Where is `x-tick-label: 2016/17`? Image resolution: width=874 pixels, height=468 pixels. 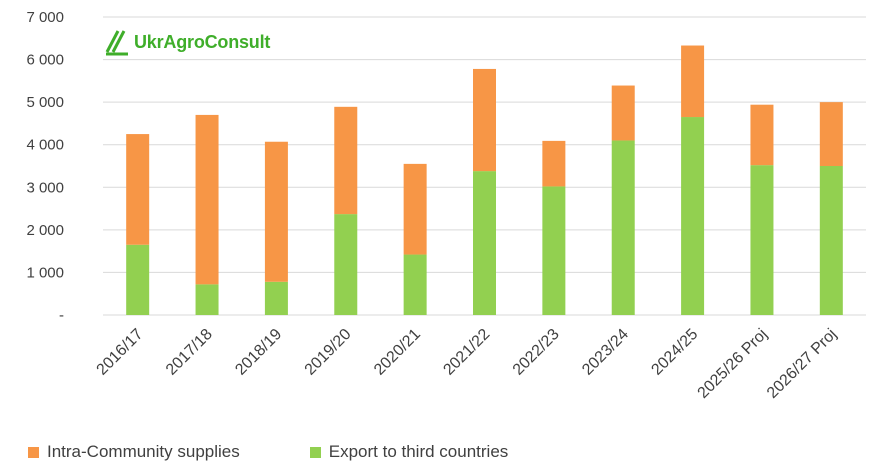
x-tick-label: 2016/17 is located at coordinates (120, 352).